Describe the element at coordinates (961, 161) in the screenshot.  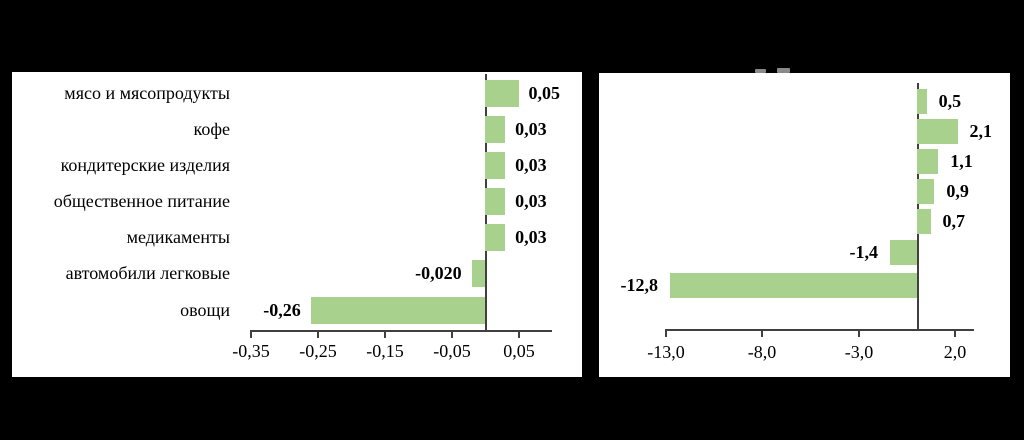
I see `value-label: 1,1` at that location.